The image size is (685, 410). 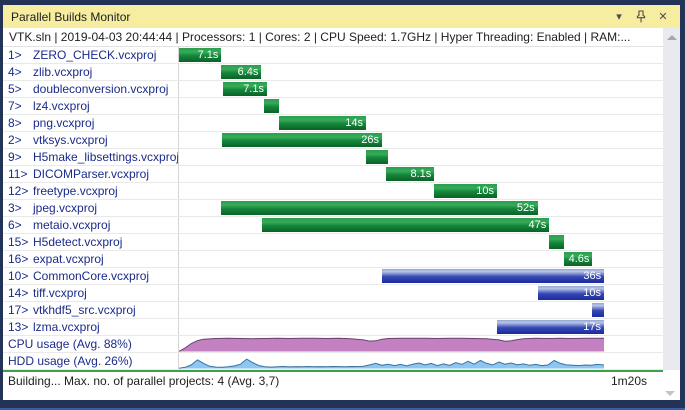 What do you see at coordinates (485, 191) in the screenshot?
I see `bar-duration-label: 10s` at bounding box center [485, 191].